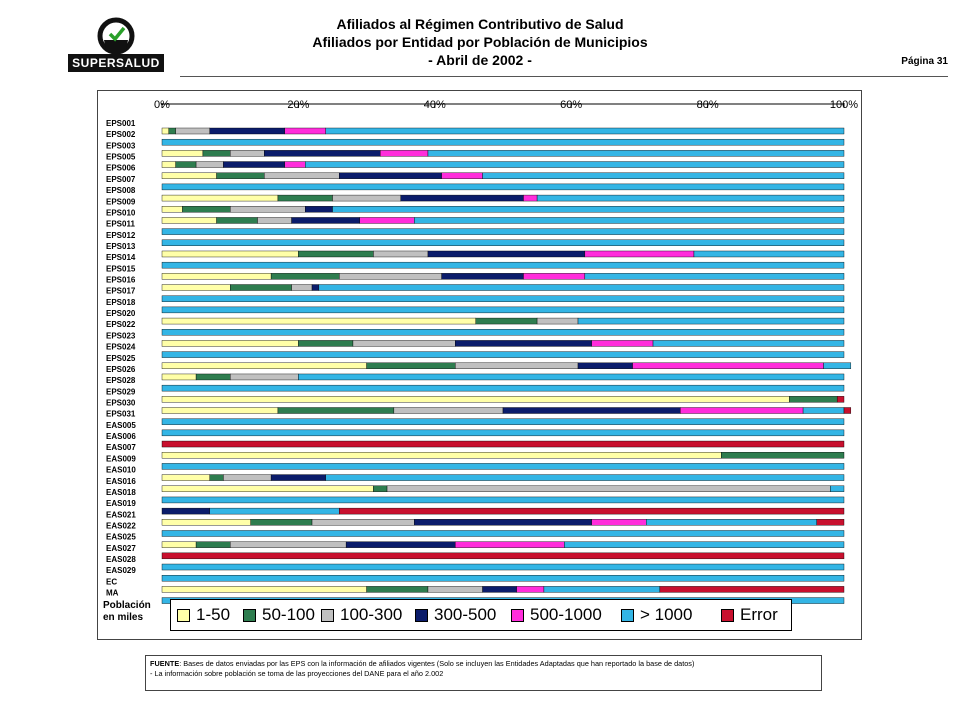 This screenshot has width=960, height=720. Describe the element at coordinates (121, 201) in the screenshot. I see `category-label: EPS009` at that location.